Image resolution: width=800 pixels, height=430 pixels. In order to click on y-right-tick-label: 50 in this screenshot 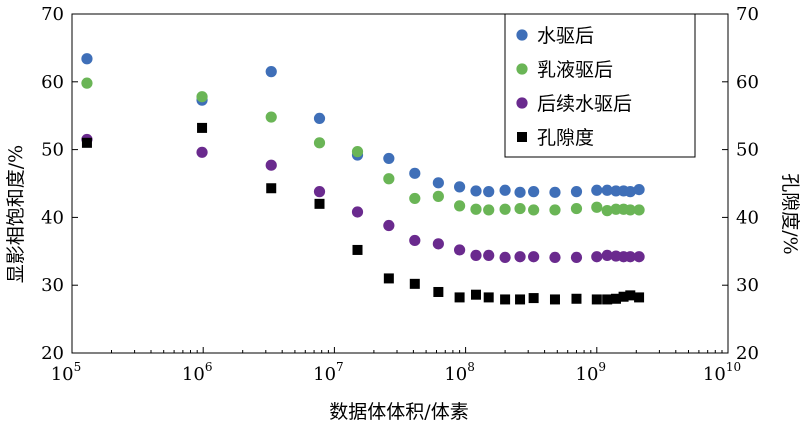, I will do `click(747, 150)`.